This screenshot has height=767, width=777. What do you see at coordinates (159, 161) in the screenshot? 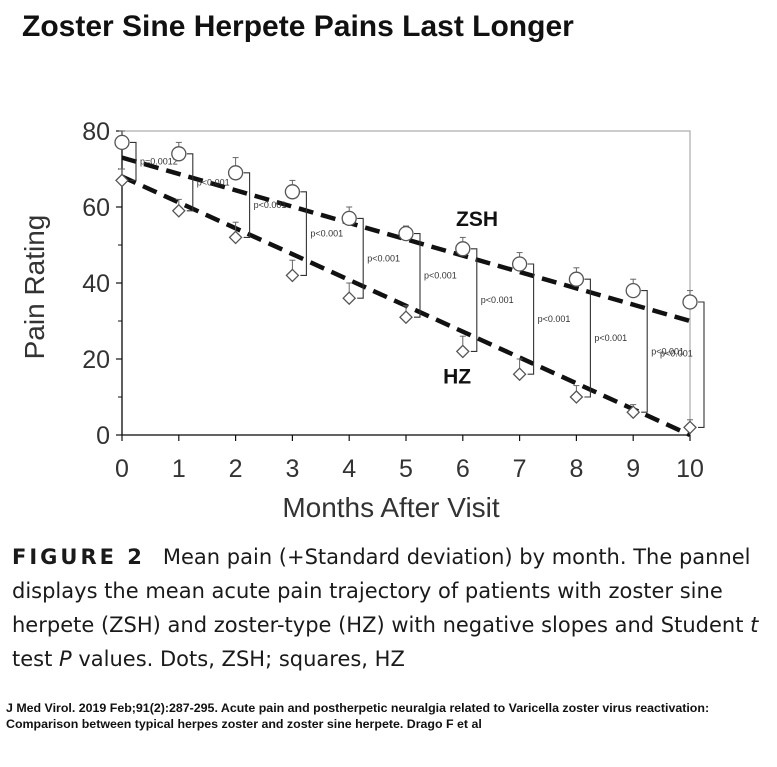
I see `p-value-label: p=0.0012` at bounding box center [159, 161].